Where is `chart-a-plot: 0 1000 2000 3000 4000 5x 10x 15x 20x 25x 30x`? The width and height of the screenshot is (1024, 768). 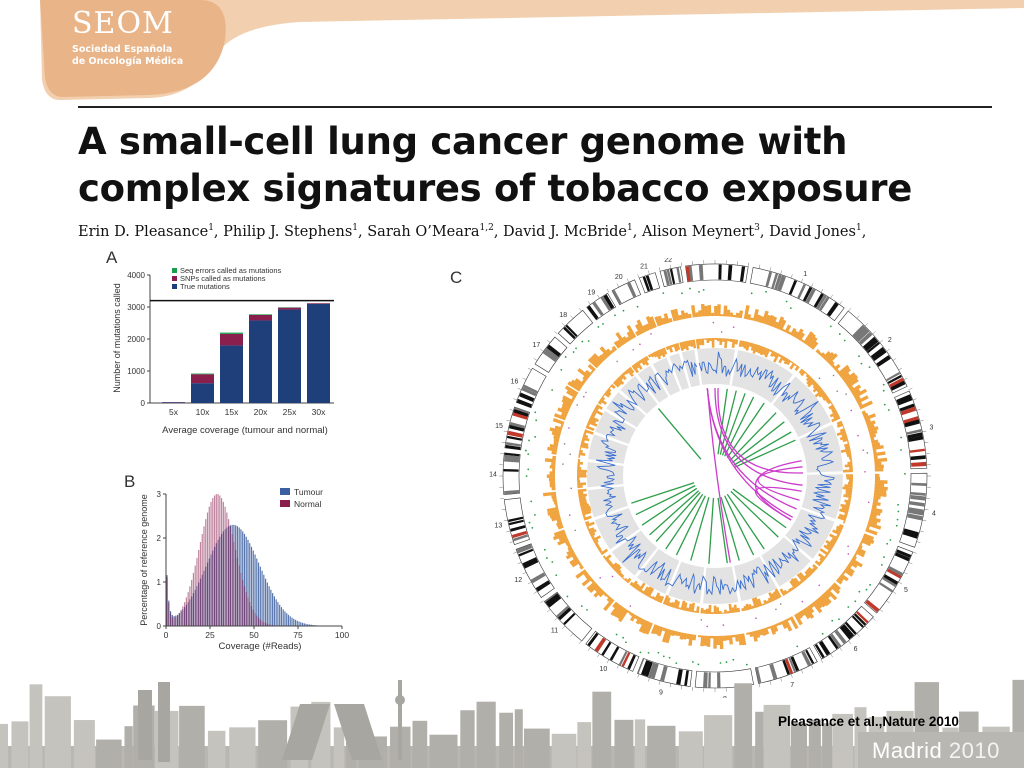 chart-a-plot: 0 1000 2000 3000 4000 5x 10x 15x 20x 25x 30x is located at coordinates (230, 344).